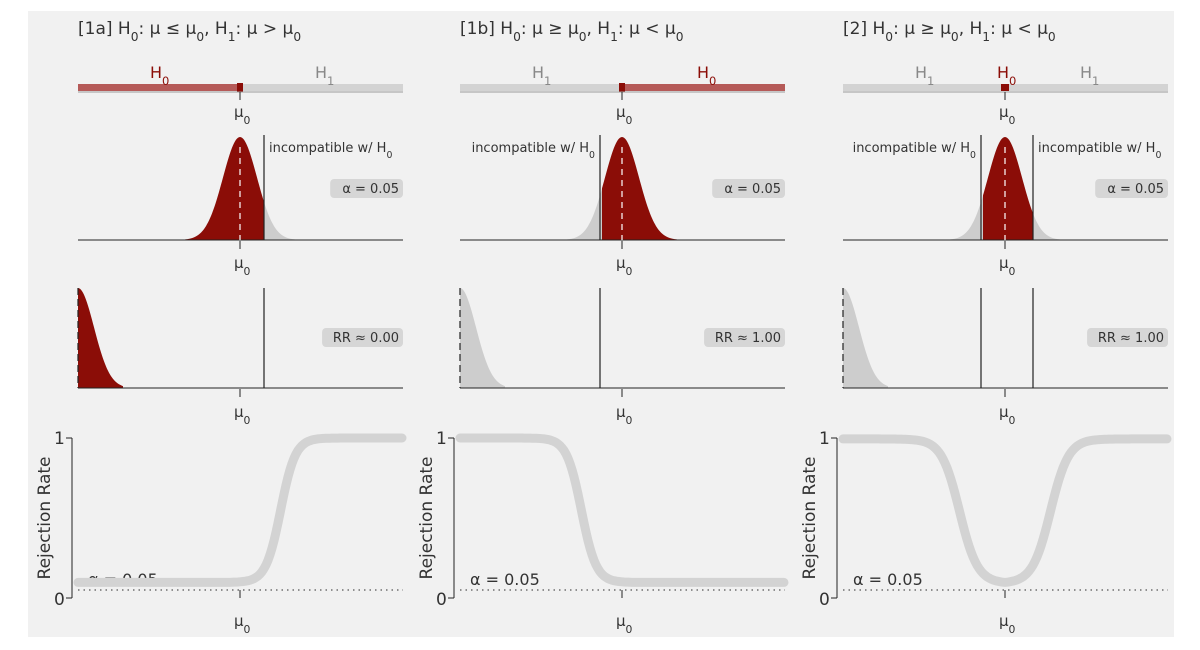 This screenshot has height=650, width=1200. What do you see at coordinates (888, 579) in the screenshot?
I see `panel-2-curve-alpha-label: α = 0.05` at bounding box center [888, 579].